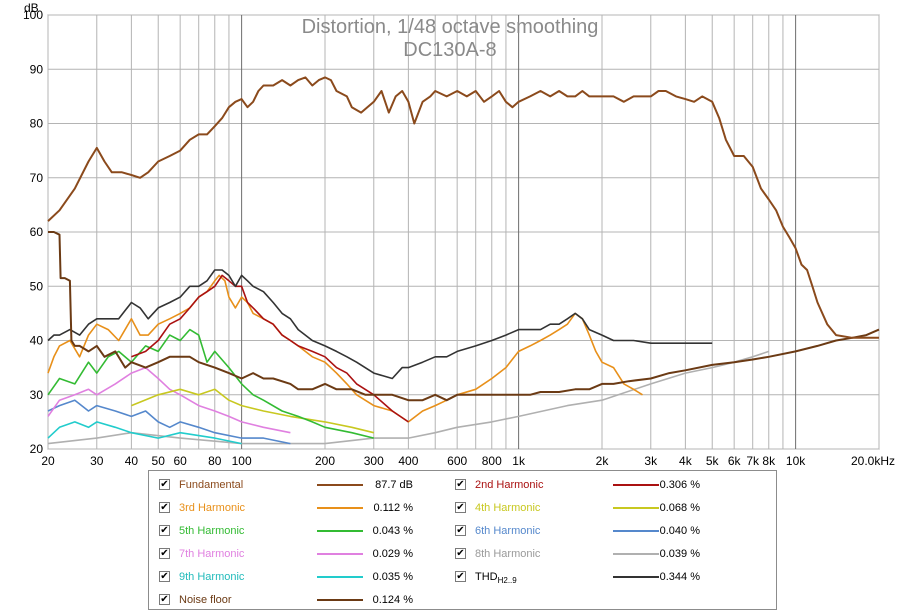 The image size is (900, 613). Describe the element at coordinates (603, 459) in the screenshot. I see `x-tick-label: 2k` at that location.